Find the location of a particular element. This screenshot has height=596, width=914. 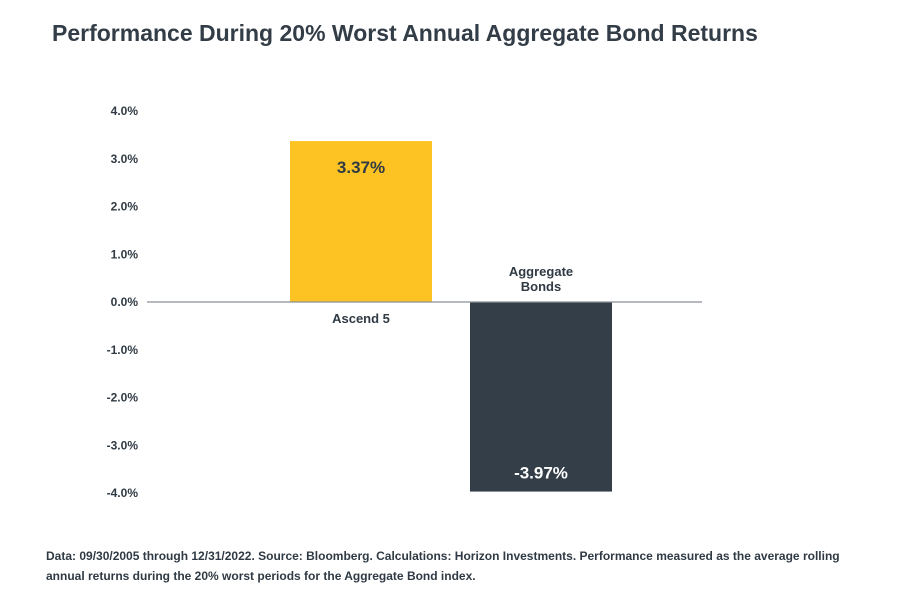

data-label: 3.37% is located at coordinates (361, 167).